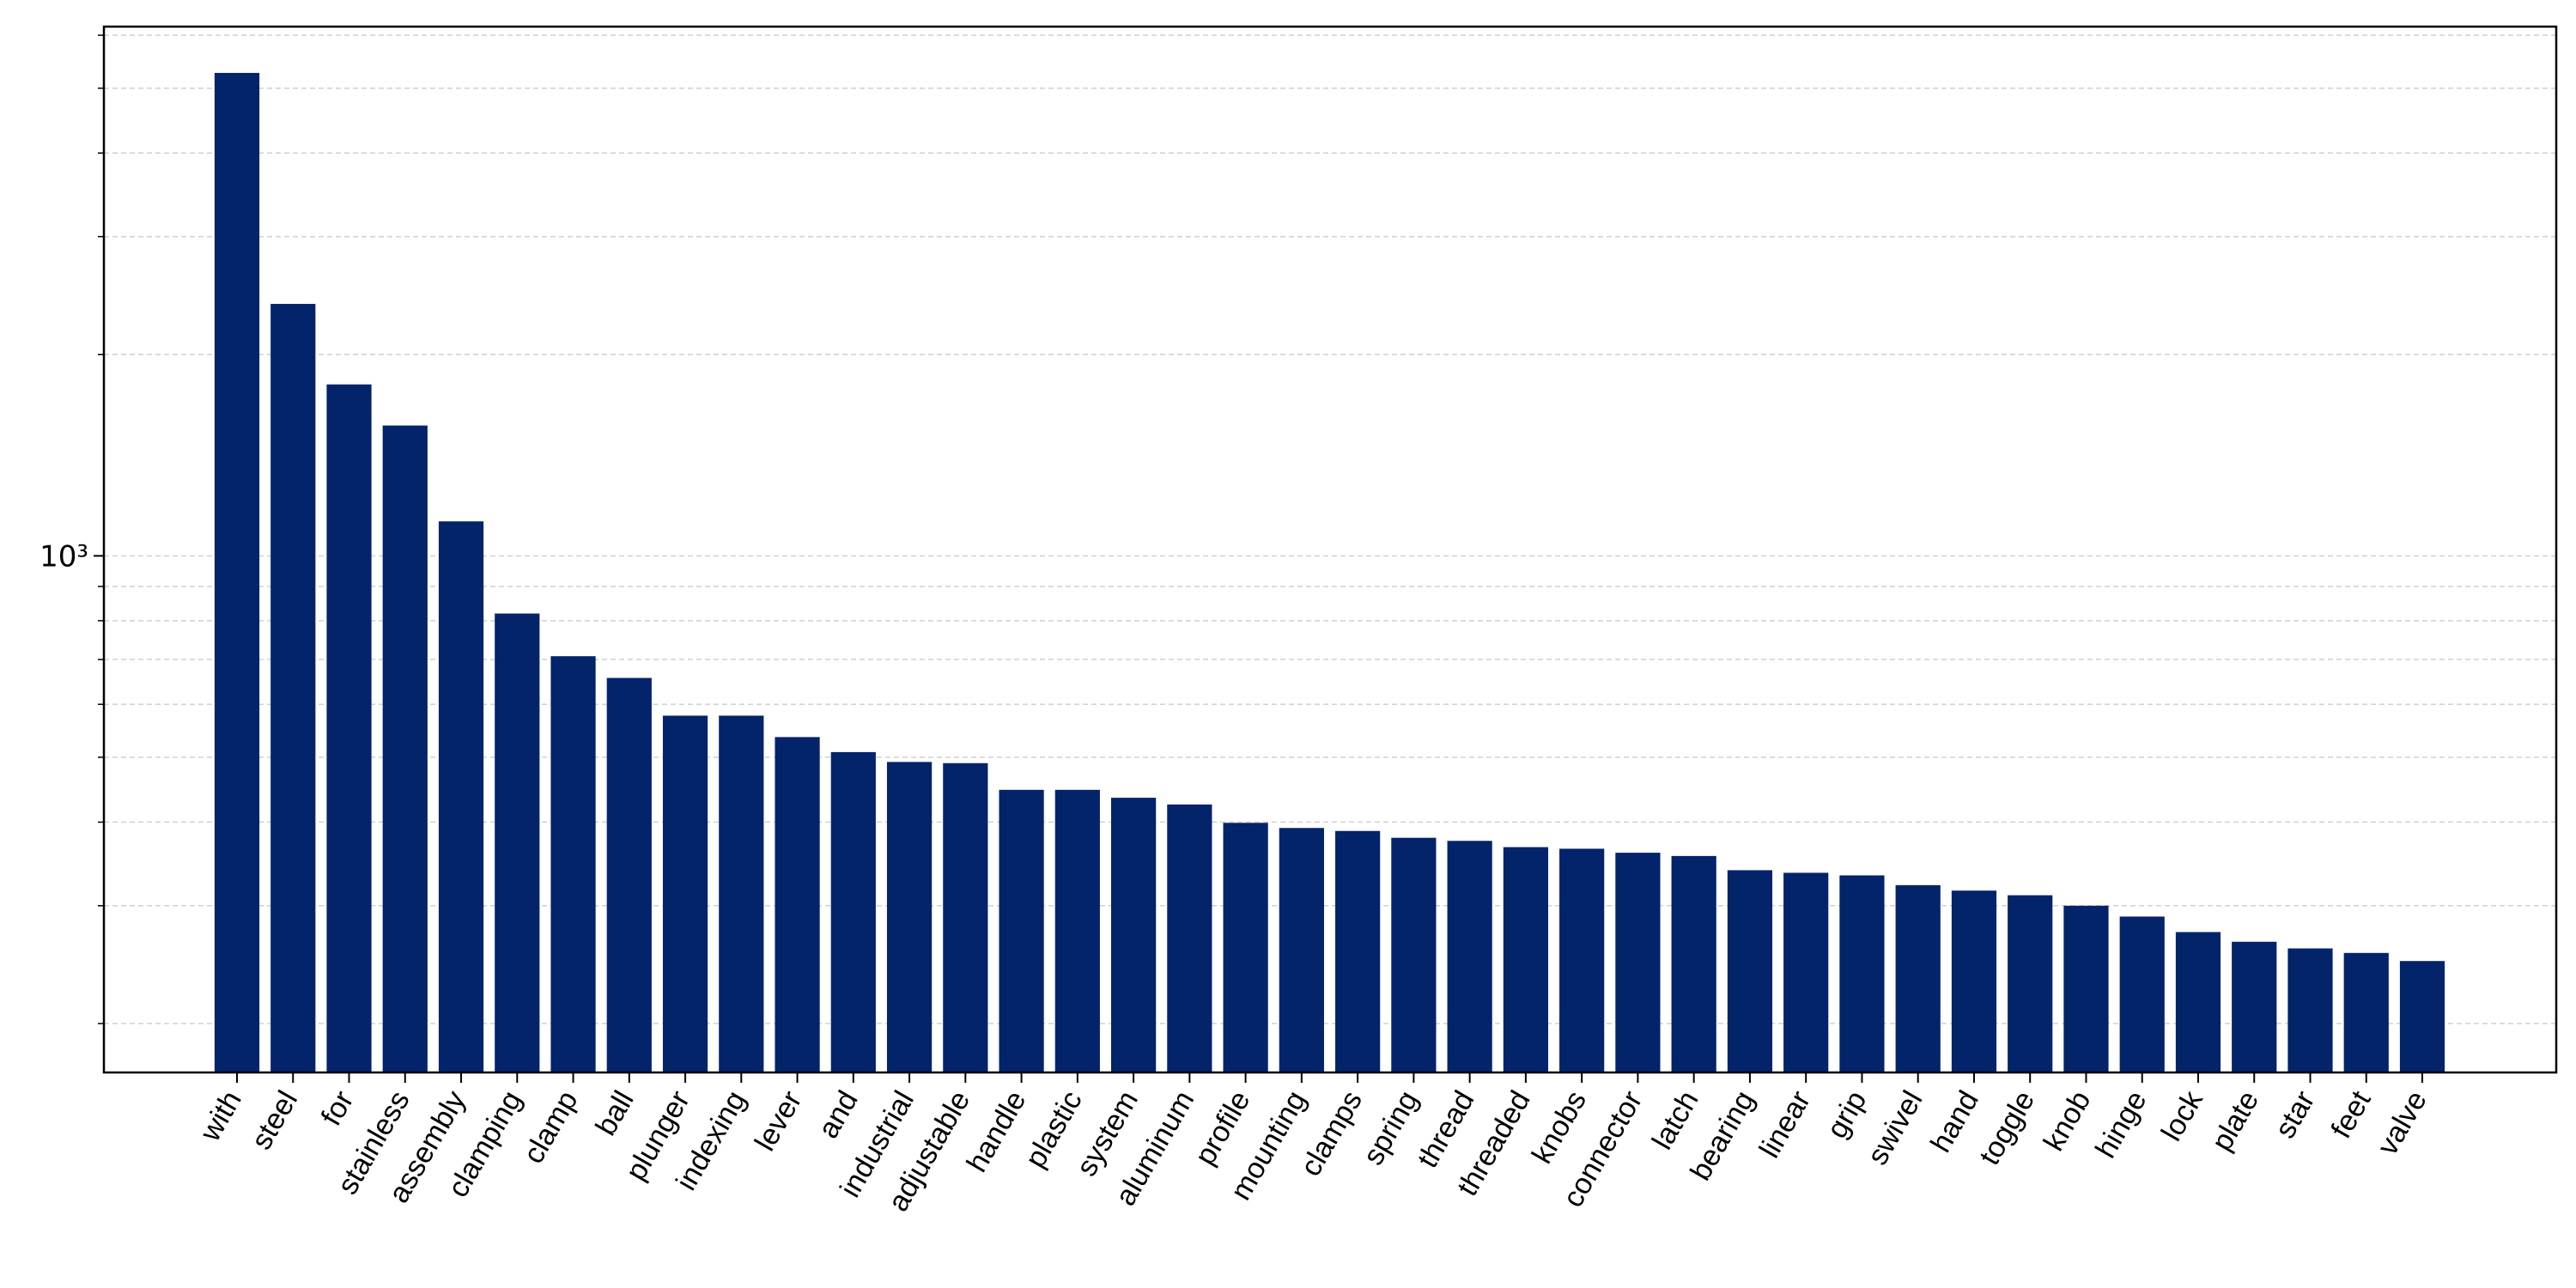 The image size is (2576, 1288). I want to click on x-tick-label: ball, so click(614, 1113).